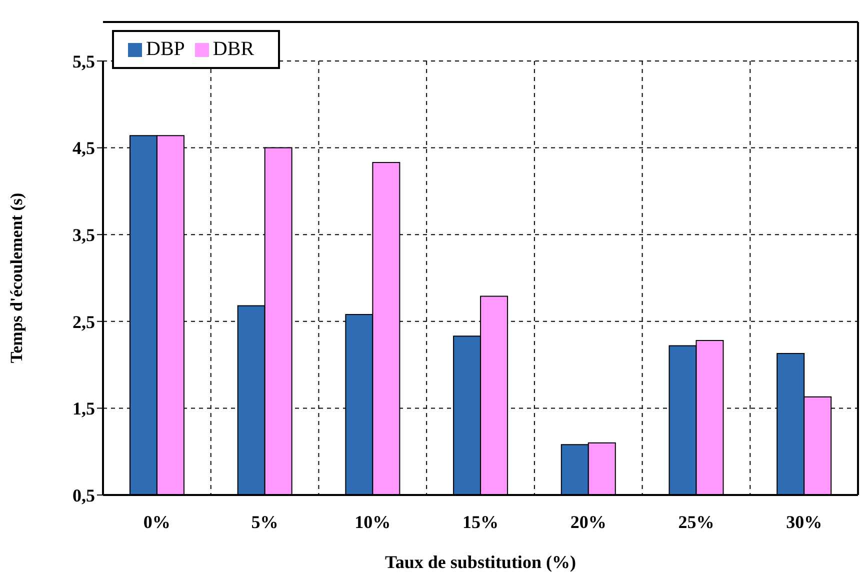 The height and width of the screenshot is (576, 861). Describe the element at coordinates (16, 278) in the screenshot. I see `y-axis-title: Temps d'écoulement (s)` at that location.